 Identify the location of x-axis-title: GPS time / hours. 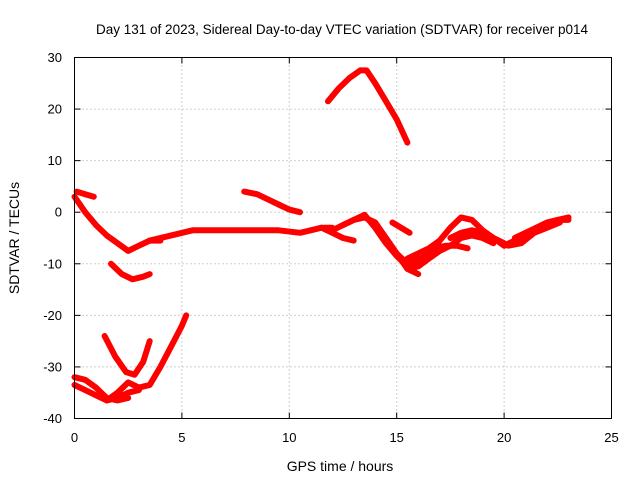
(340, 466).